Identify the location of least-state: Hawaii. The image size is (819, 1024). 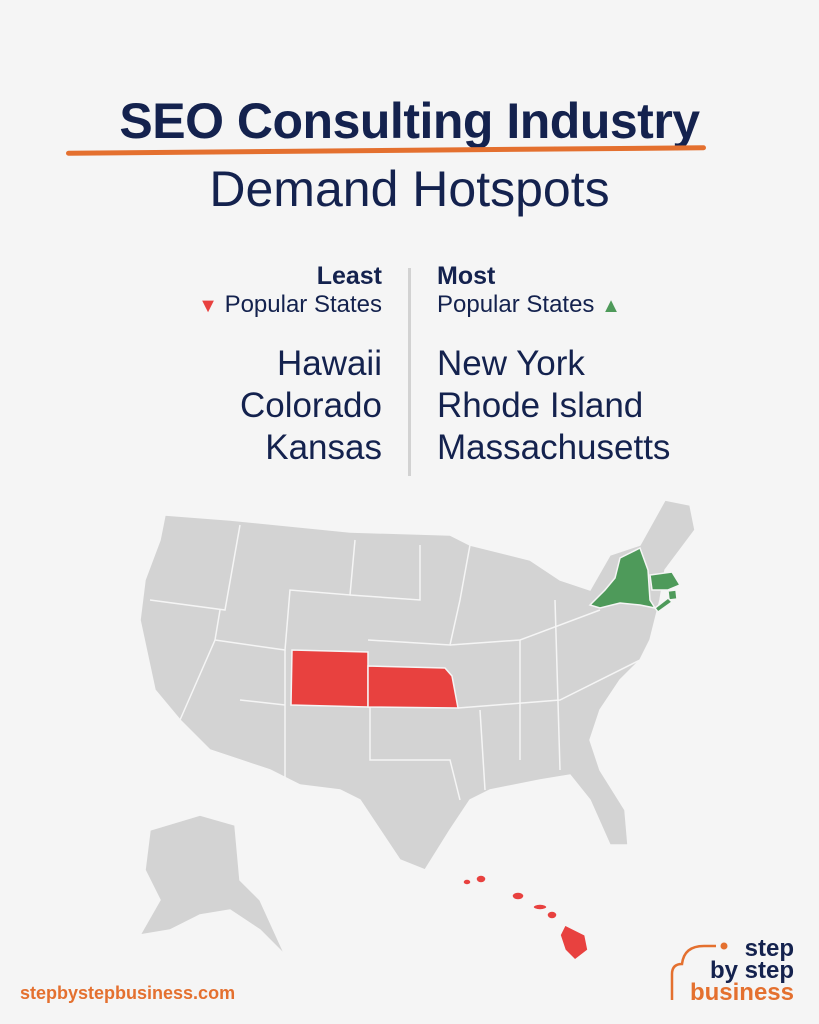
(329, 363).